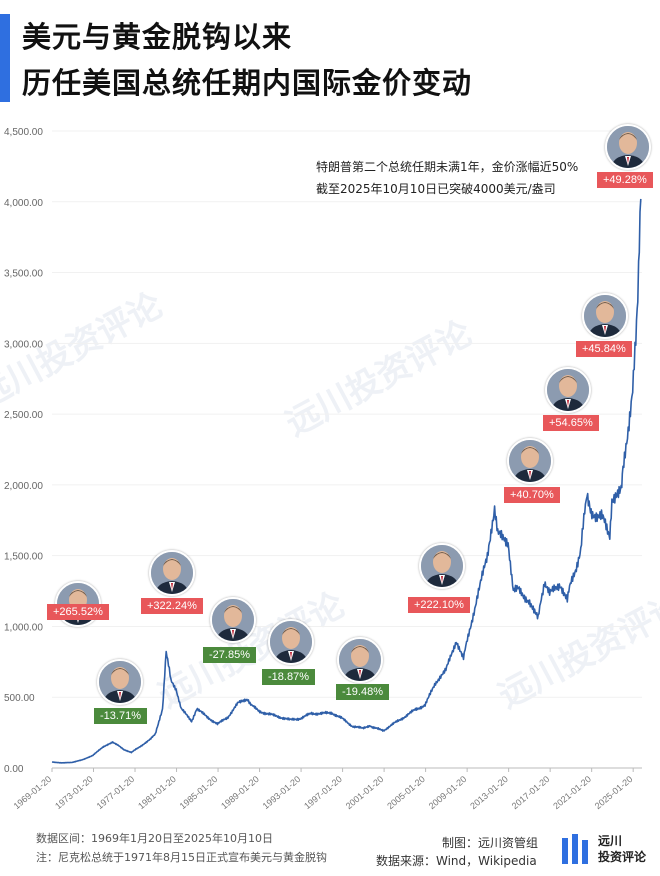 This screenshot has width=660, height=876. I want to click on president-obama-avatar, so click(530, 461).